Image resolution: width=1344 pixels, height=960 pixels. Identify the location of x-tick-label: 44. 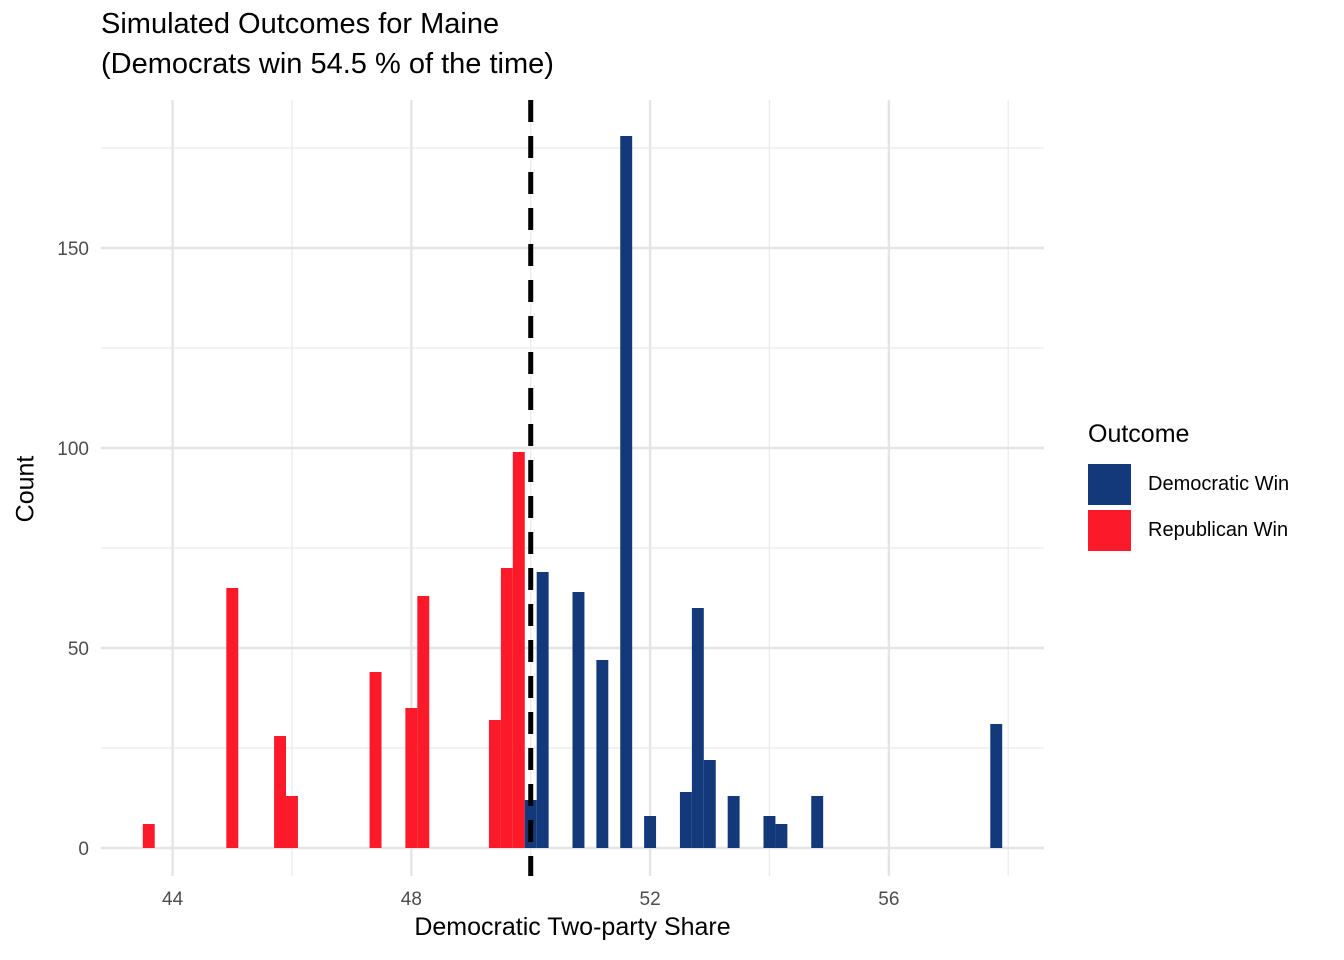
(173, 899).